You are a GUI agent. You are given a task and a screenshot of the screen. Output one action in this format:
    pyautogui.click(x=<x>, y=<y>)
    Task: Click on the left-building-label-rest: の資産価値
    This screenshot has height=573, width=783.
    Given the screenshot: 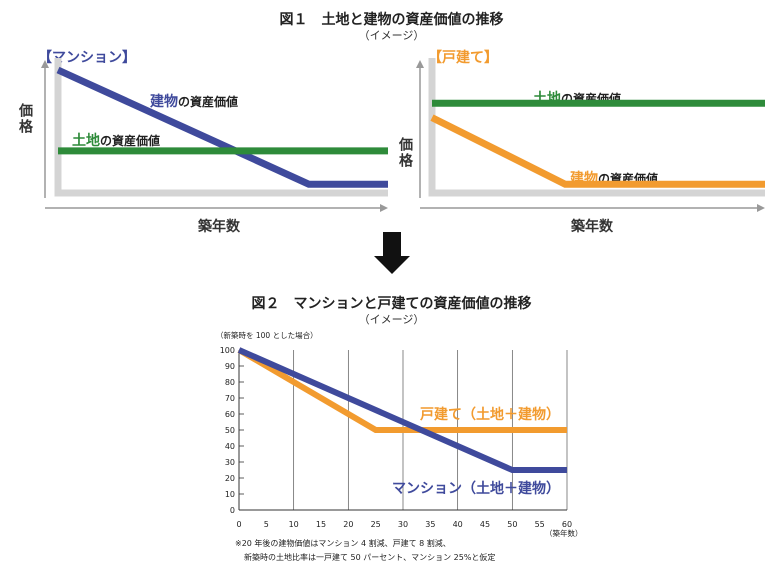 What is the action you would take?
    pyautogui.click(x=208, y=102)
    